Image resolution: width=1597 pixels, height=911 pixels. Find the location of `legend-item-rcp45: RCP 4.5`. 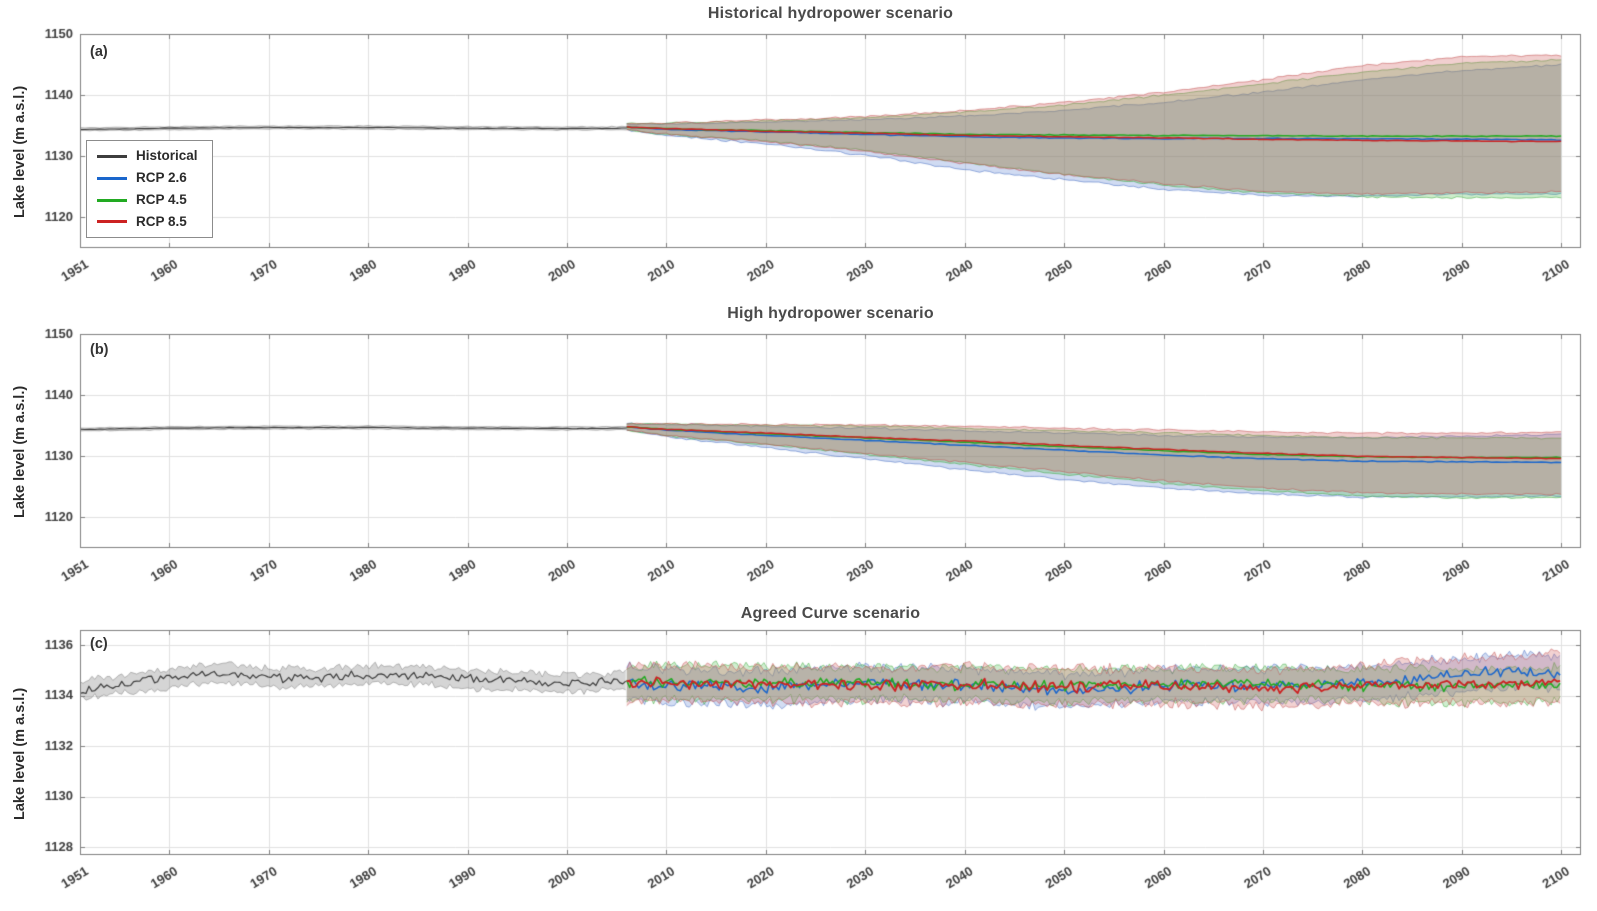

legend-item-rcp45: RCP 4.5 is located at coordinates (147, 199).